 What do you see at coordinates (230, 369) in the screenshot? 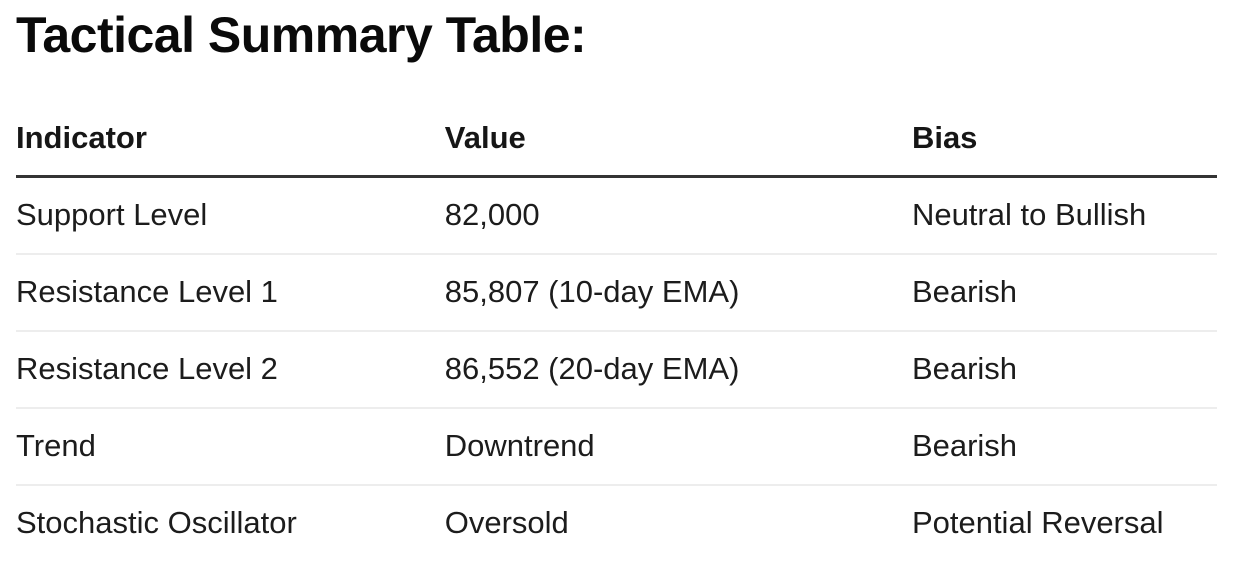
I see `cell-indicator: Resistance Level 2` at bounding box center [230, 369].